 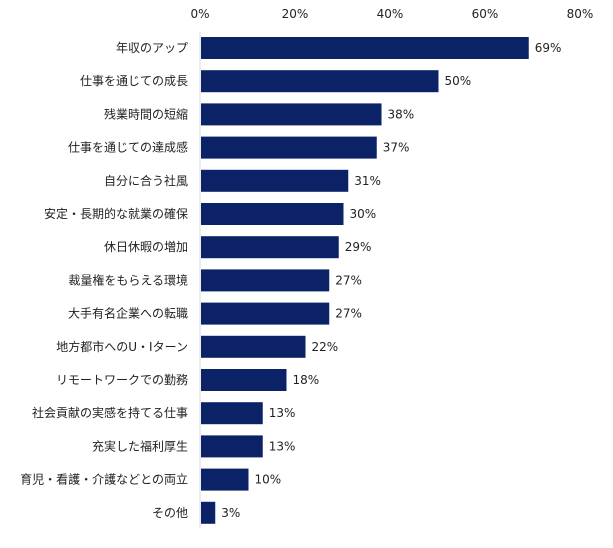 I want to click on category-label: 残業時間の短縮, so click(x=146, y=113).